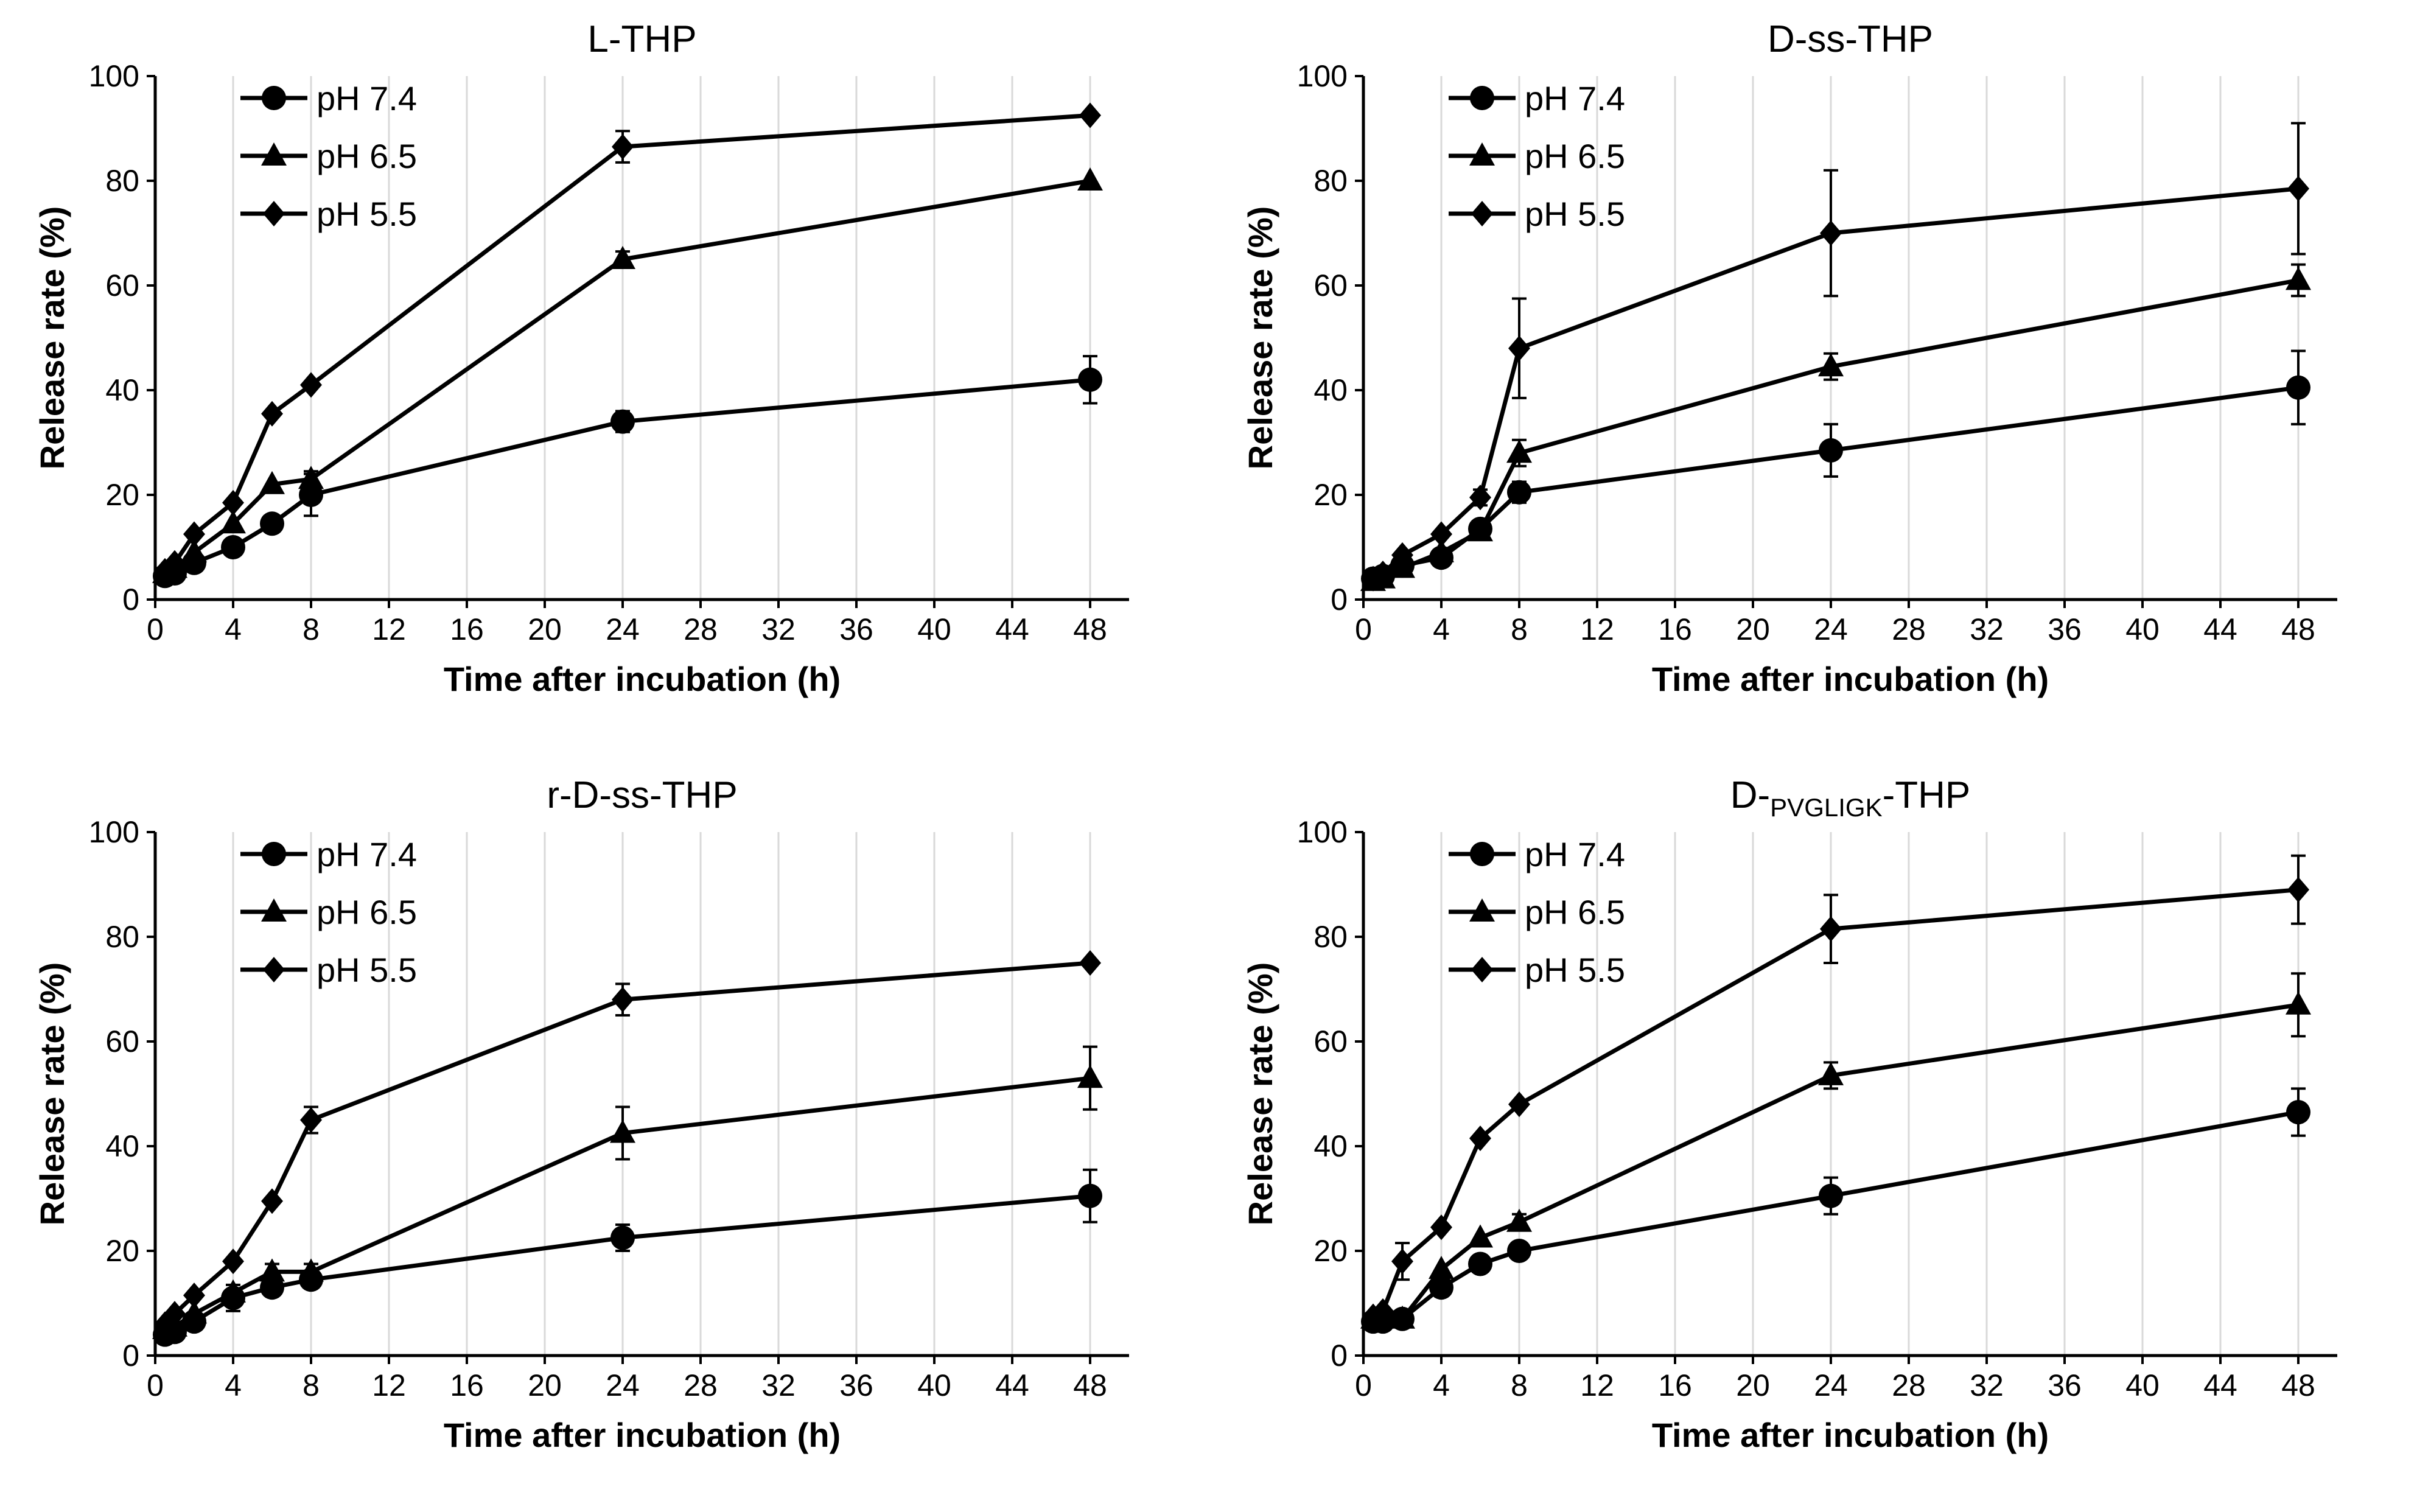 This screenshot has width=2417, height=1512. Describe the element at coordinates (1575, 970) in the screenshot. I see `legend-label: pH 5.5` at that location.